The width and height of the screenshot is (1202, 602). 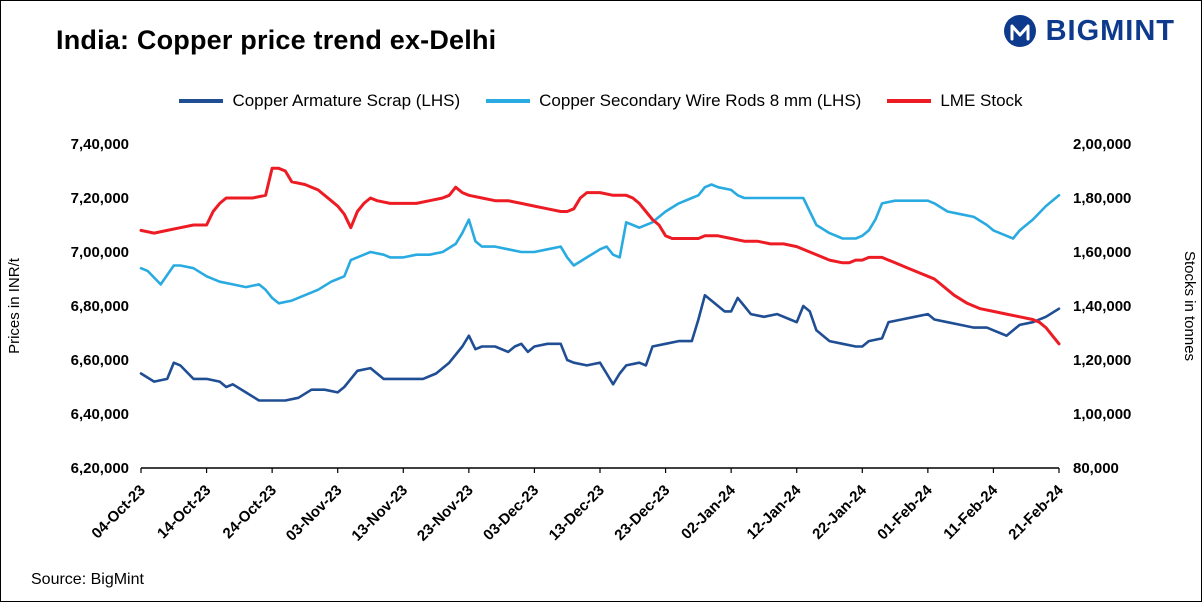 I want to click on x-axis-tick-label: 12-Jan-24, so click(x=774, y=511).